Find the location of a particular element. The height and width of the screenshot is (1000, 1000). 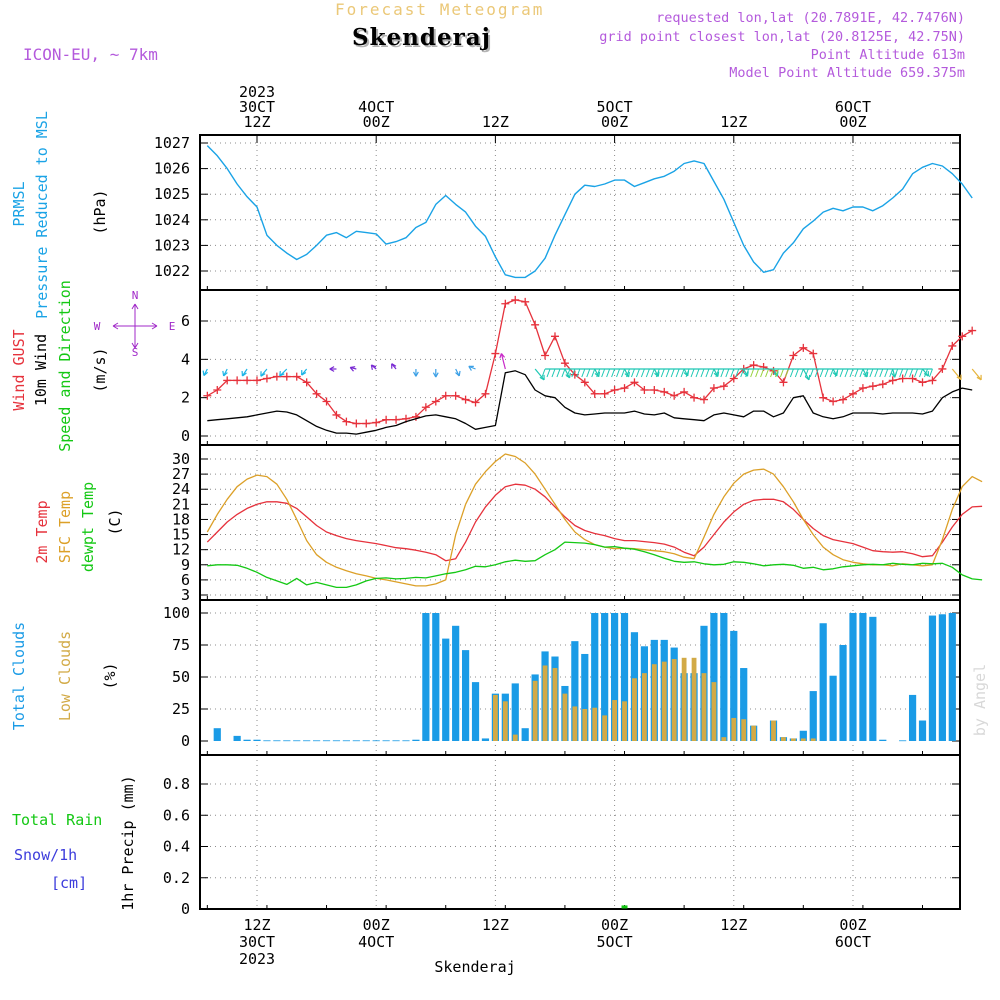

bottom-time-label: 30CT is located at coordinates (257, 942).